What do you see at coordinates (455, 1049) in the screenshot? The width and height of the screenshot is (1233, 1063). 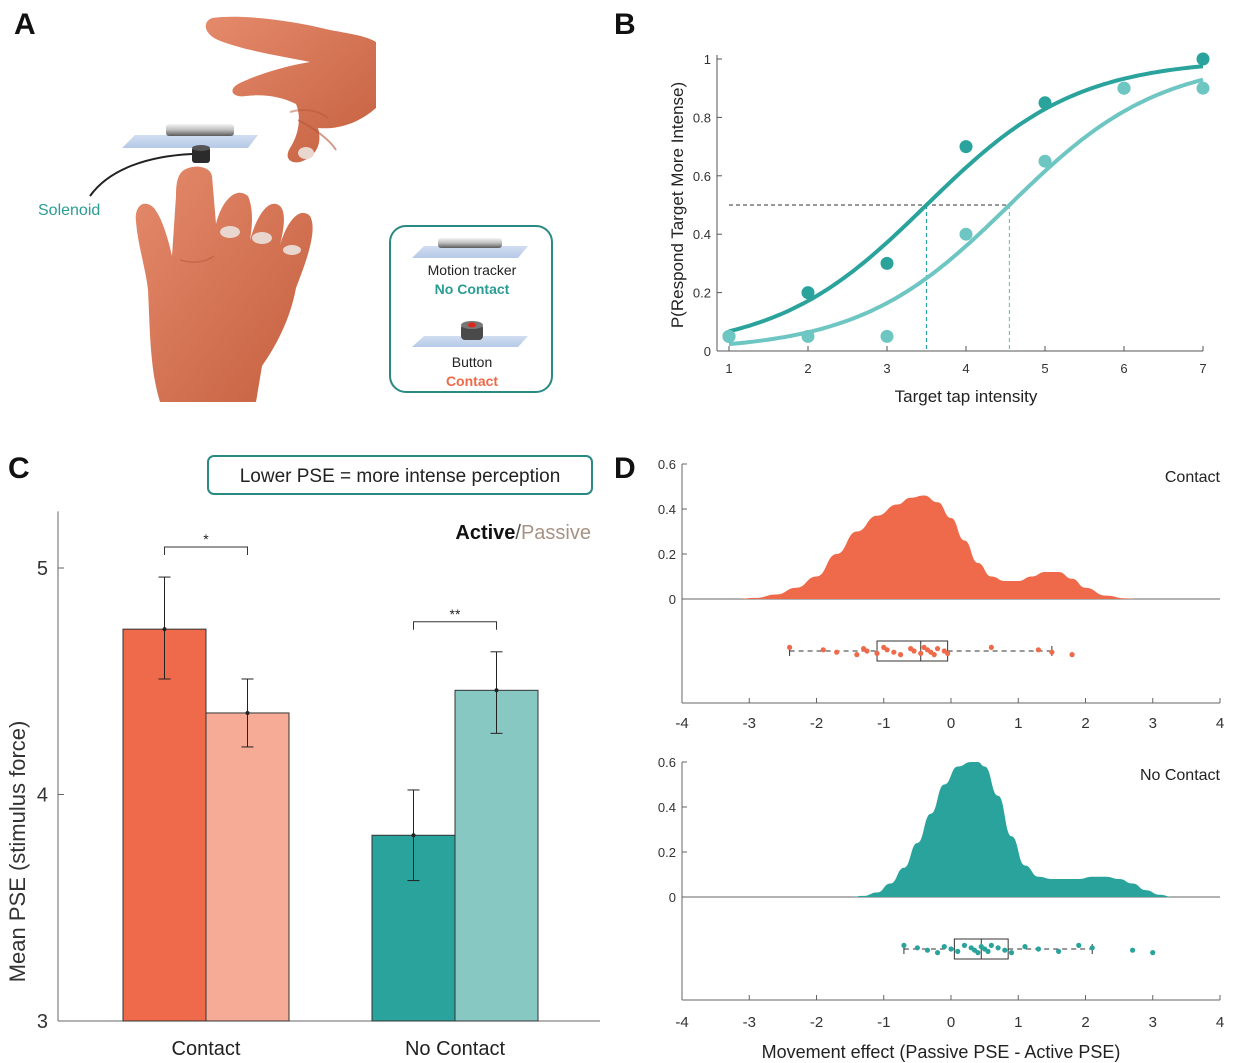 I see `category-label: No Contact` at bounding box center [455, 1049].